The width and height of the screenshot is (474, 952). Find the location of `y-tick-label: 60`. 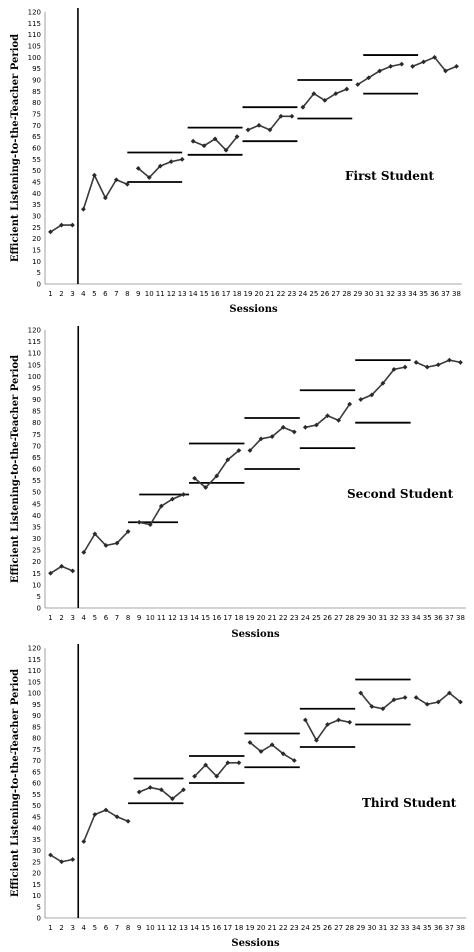

y-tick-label: 60 is located at coordinates (36, 149).